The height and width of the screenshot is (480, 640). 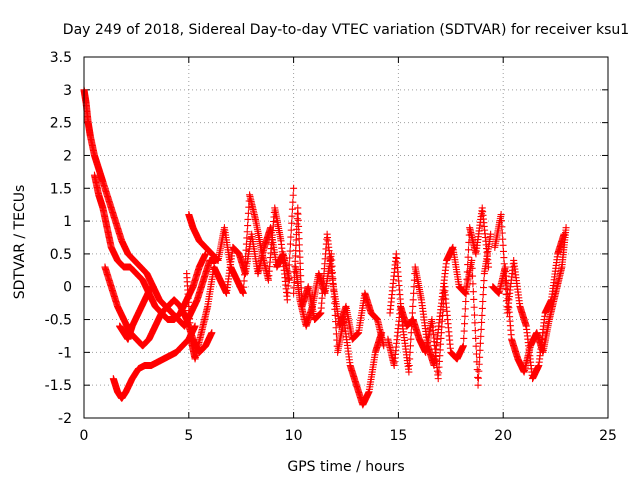 I want to click on x-tick-label: 0, so click(x=84, y=436).